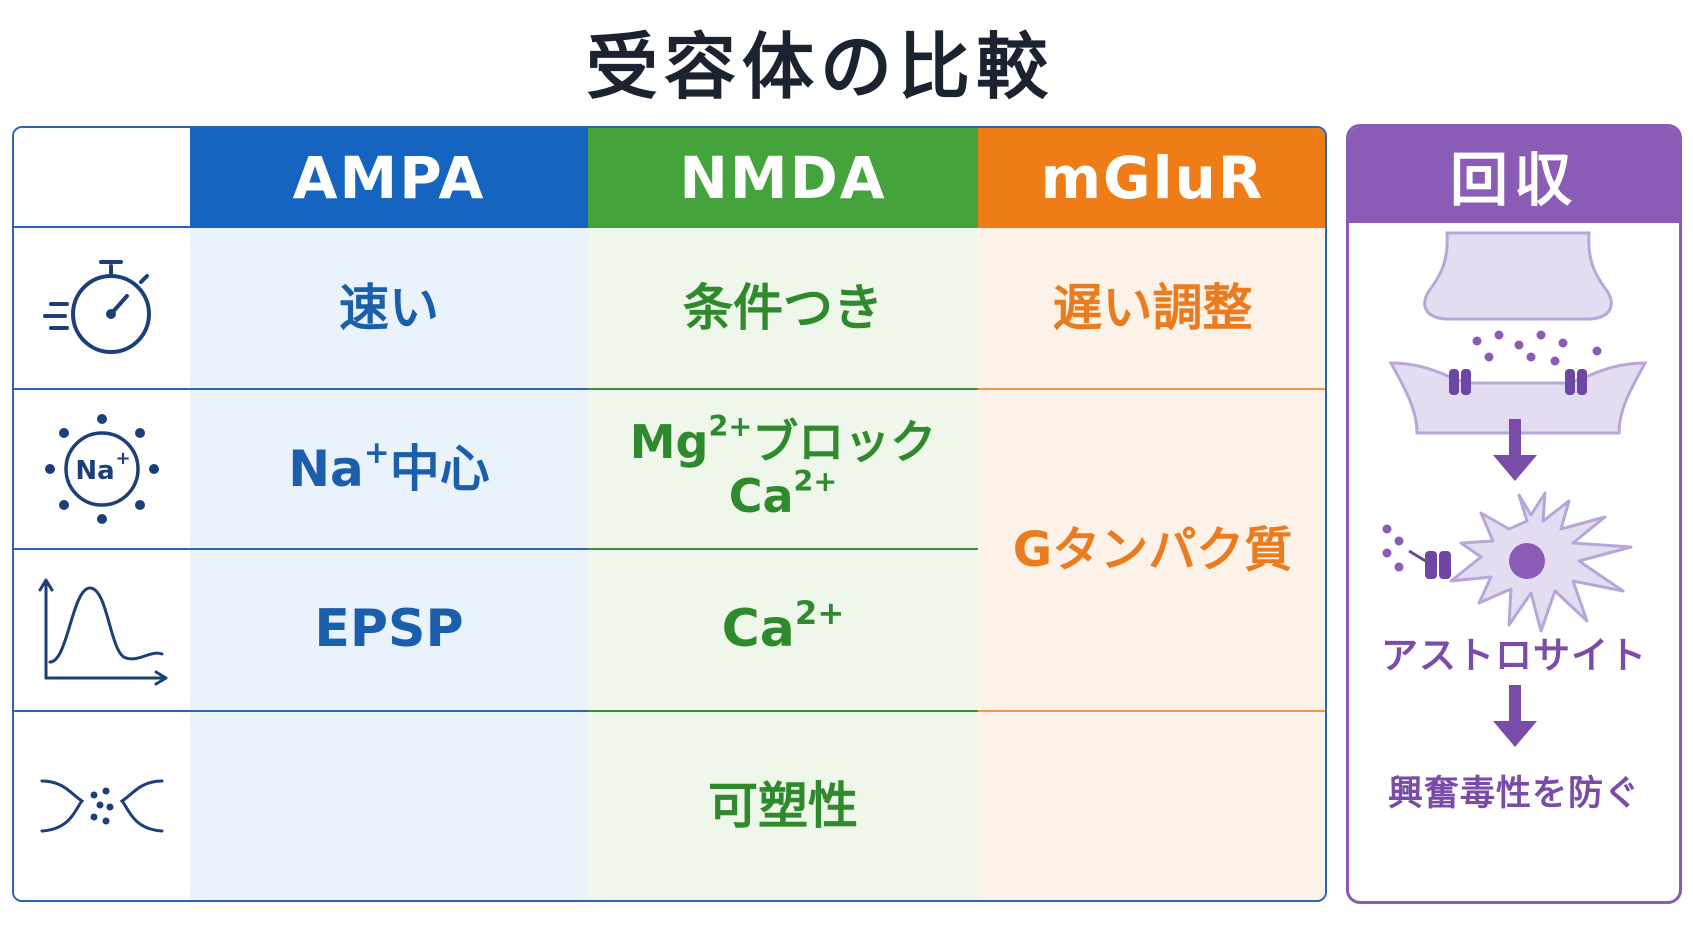 Image resolution: width=1693 pixels, height=929 pixels. I want to click on astrocyte-label: アストロサイト, so click(1514, 655).